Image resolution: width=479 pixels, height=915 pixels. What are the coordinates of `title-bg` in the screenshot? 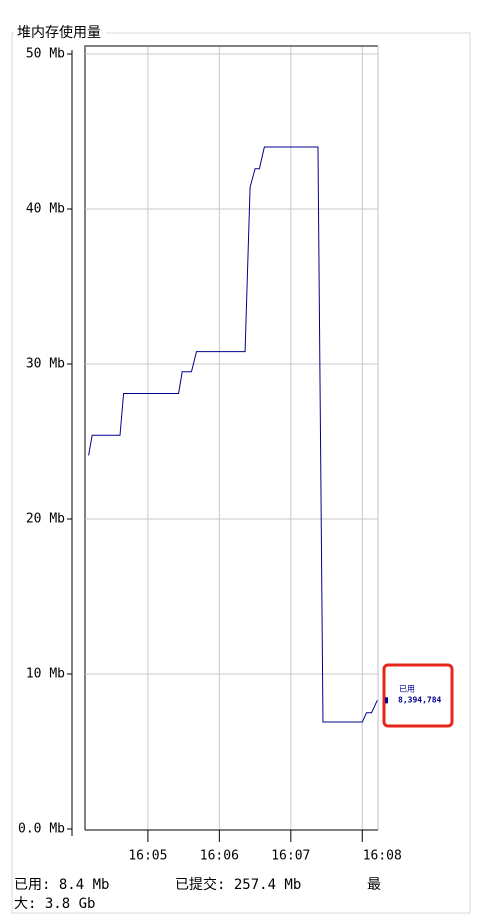 It's located at (60, 33).